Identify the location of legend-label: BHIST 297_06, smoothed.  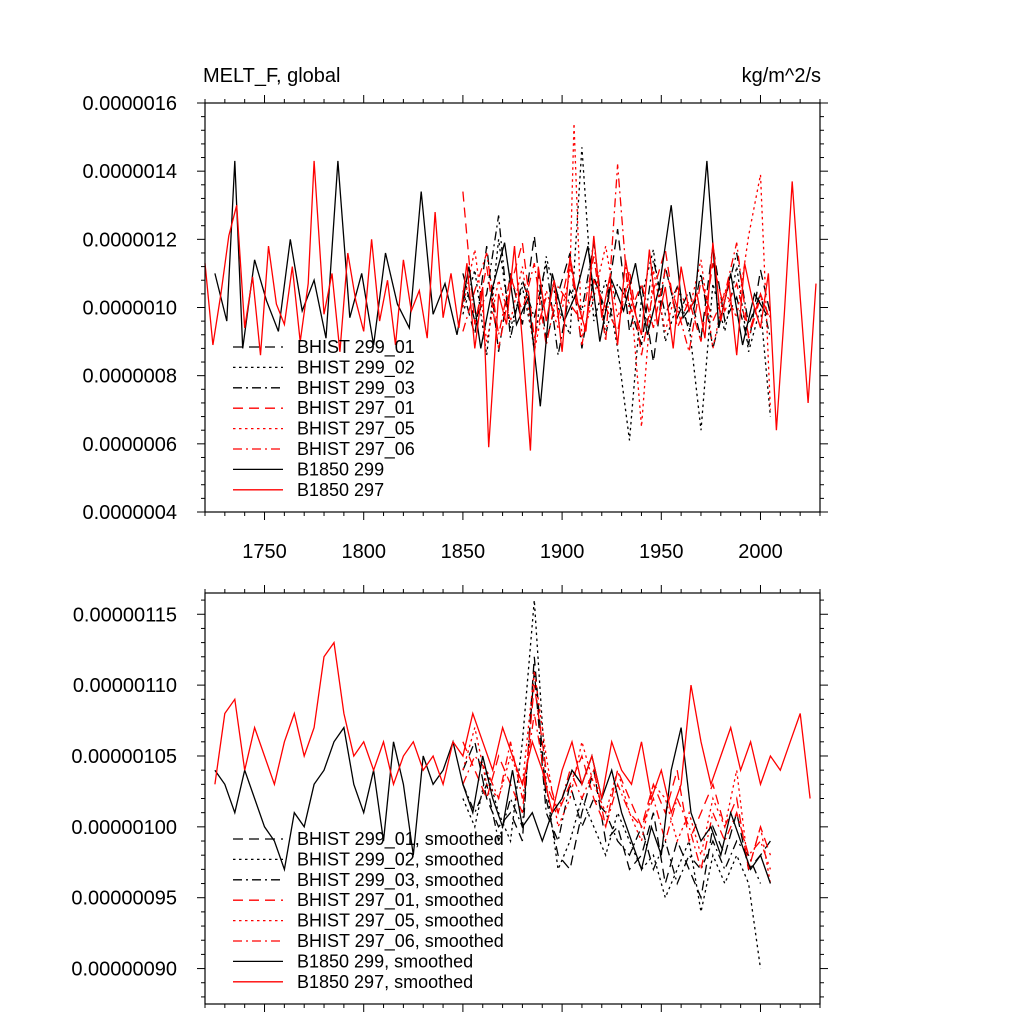
(400, 941).